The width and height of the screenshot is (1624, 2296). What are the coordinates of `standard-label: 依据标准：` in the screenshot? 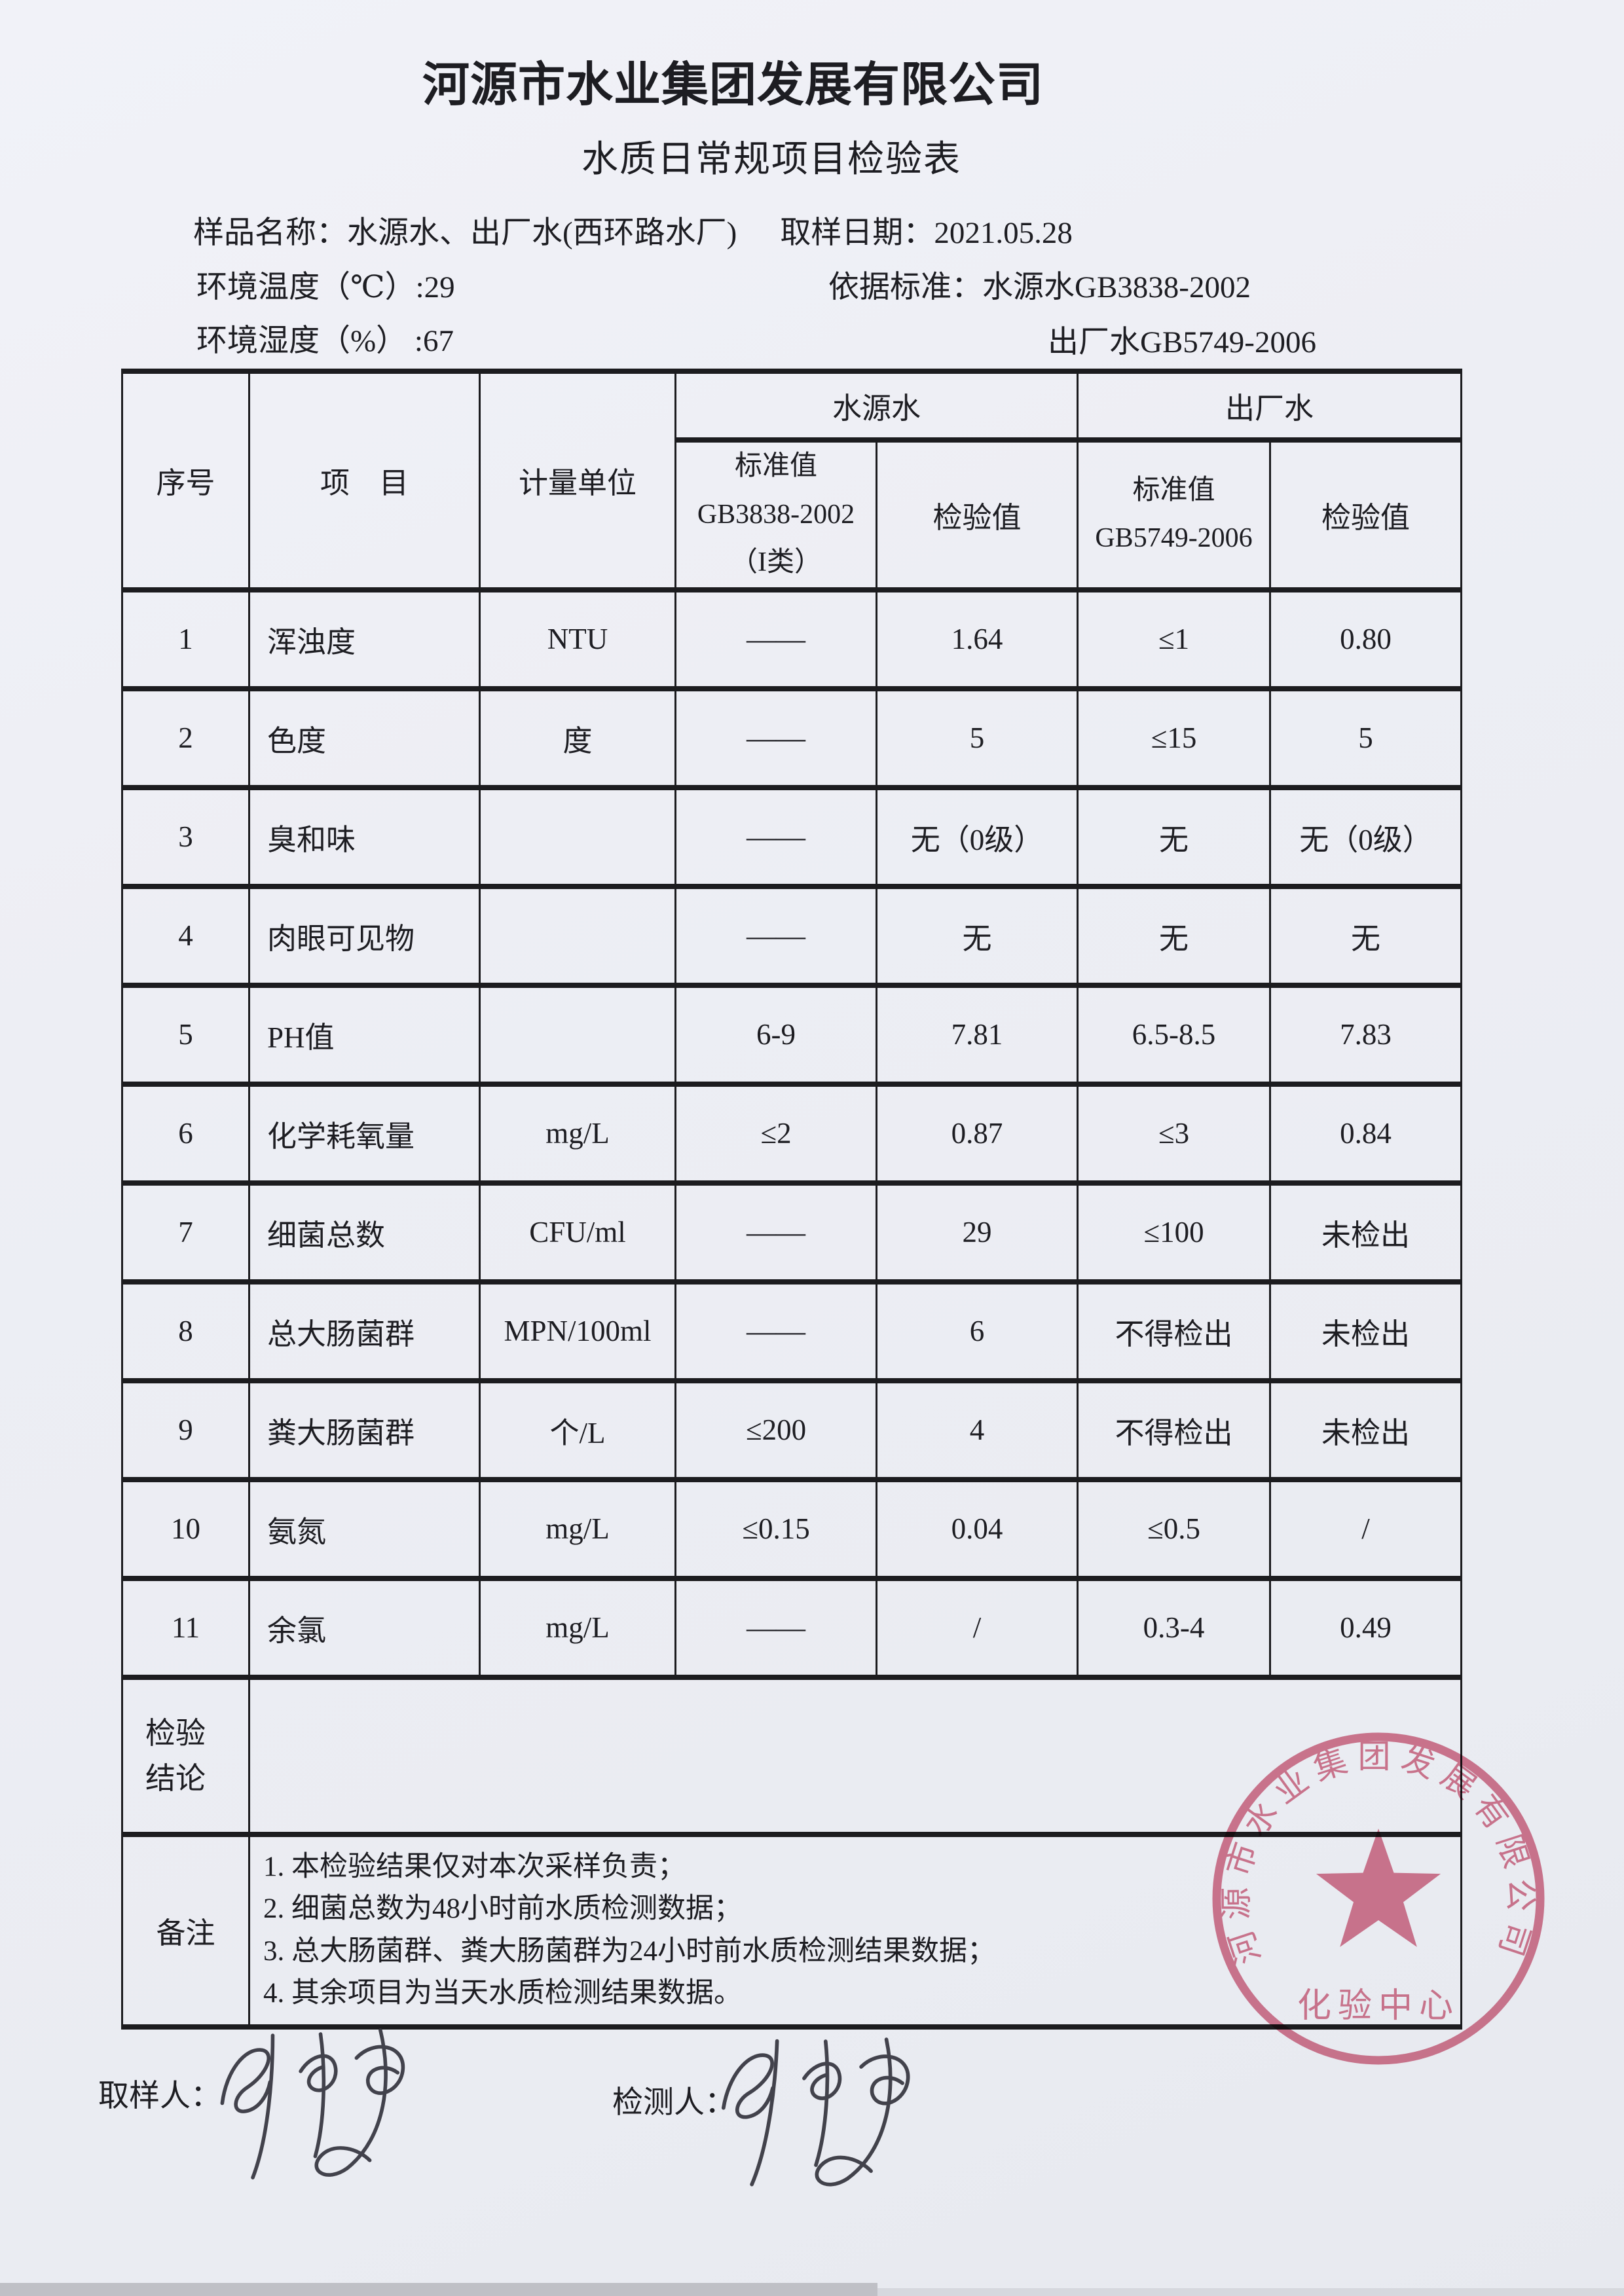 It's located at (905, 287).